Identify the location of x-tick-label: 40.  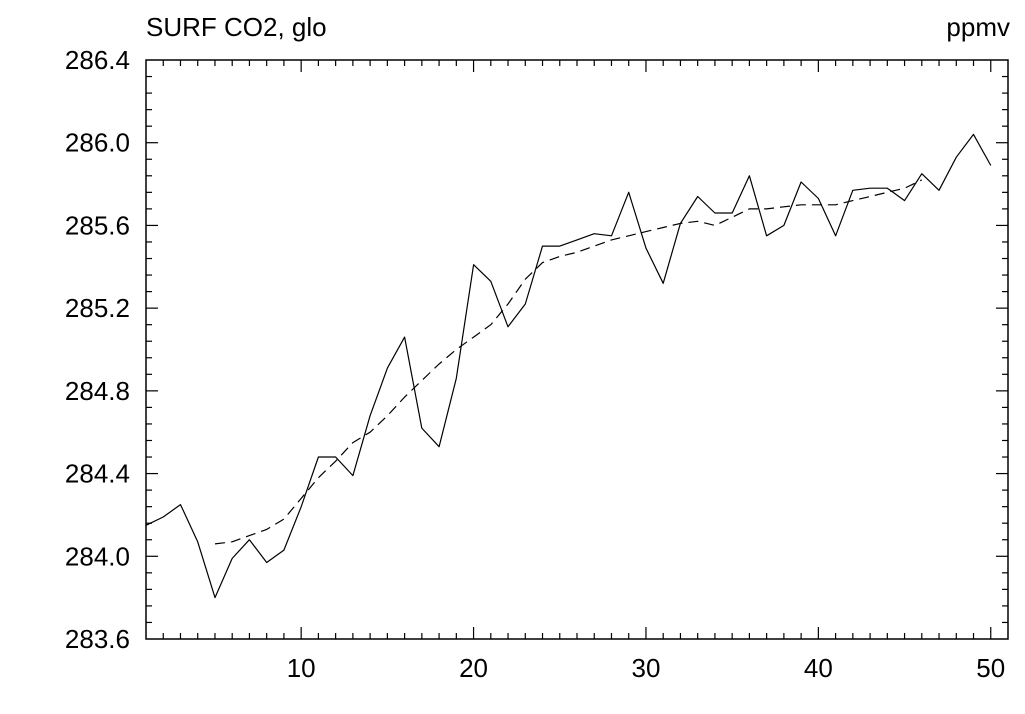
(818, 668).